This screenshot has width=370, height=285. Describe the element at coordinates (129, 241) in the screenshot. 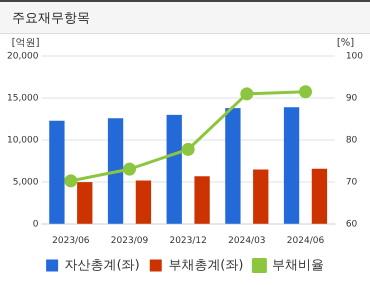

I see `x-tick-label: 2023/09` at that location.